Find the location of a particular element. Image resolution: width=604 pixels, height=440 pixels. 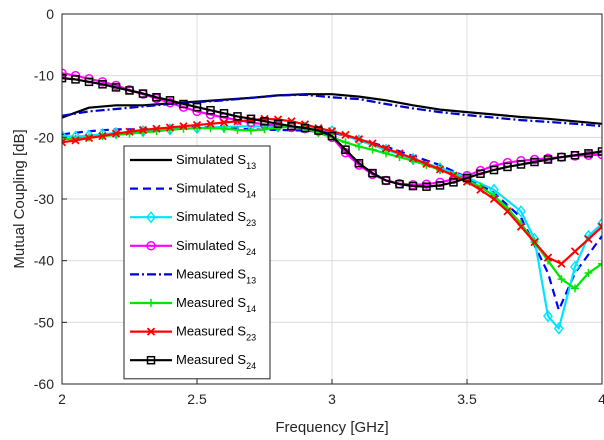

legend-item-simulated-s-13: Simulated S13 is located at coordinates (193, 161).